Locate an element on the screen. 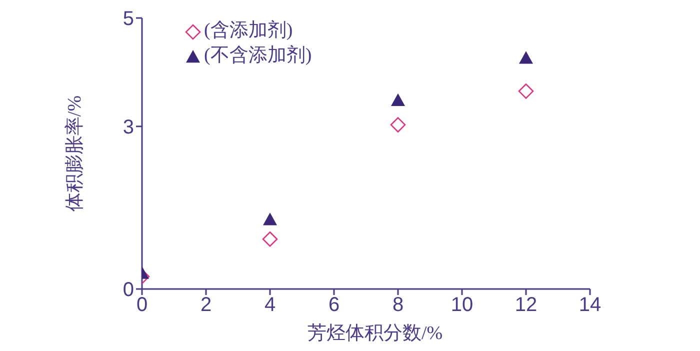  legend-label: (含添加剂) is located at coordinates (248, 31).